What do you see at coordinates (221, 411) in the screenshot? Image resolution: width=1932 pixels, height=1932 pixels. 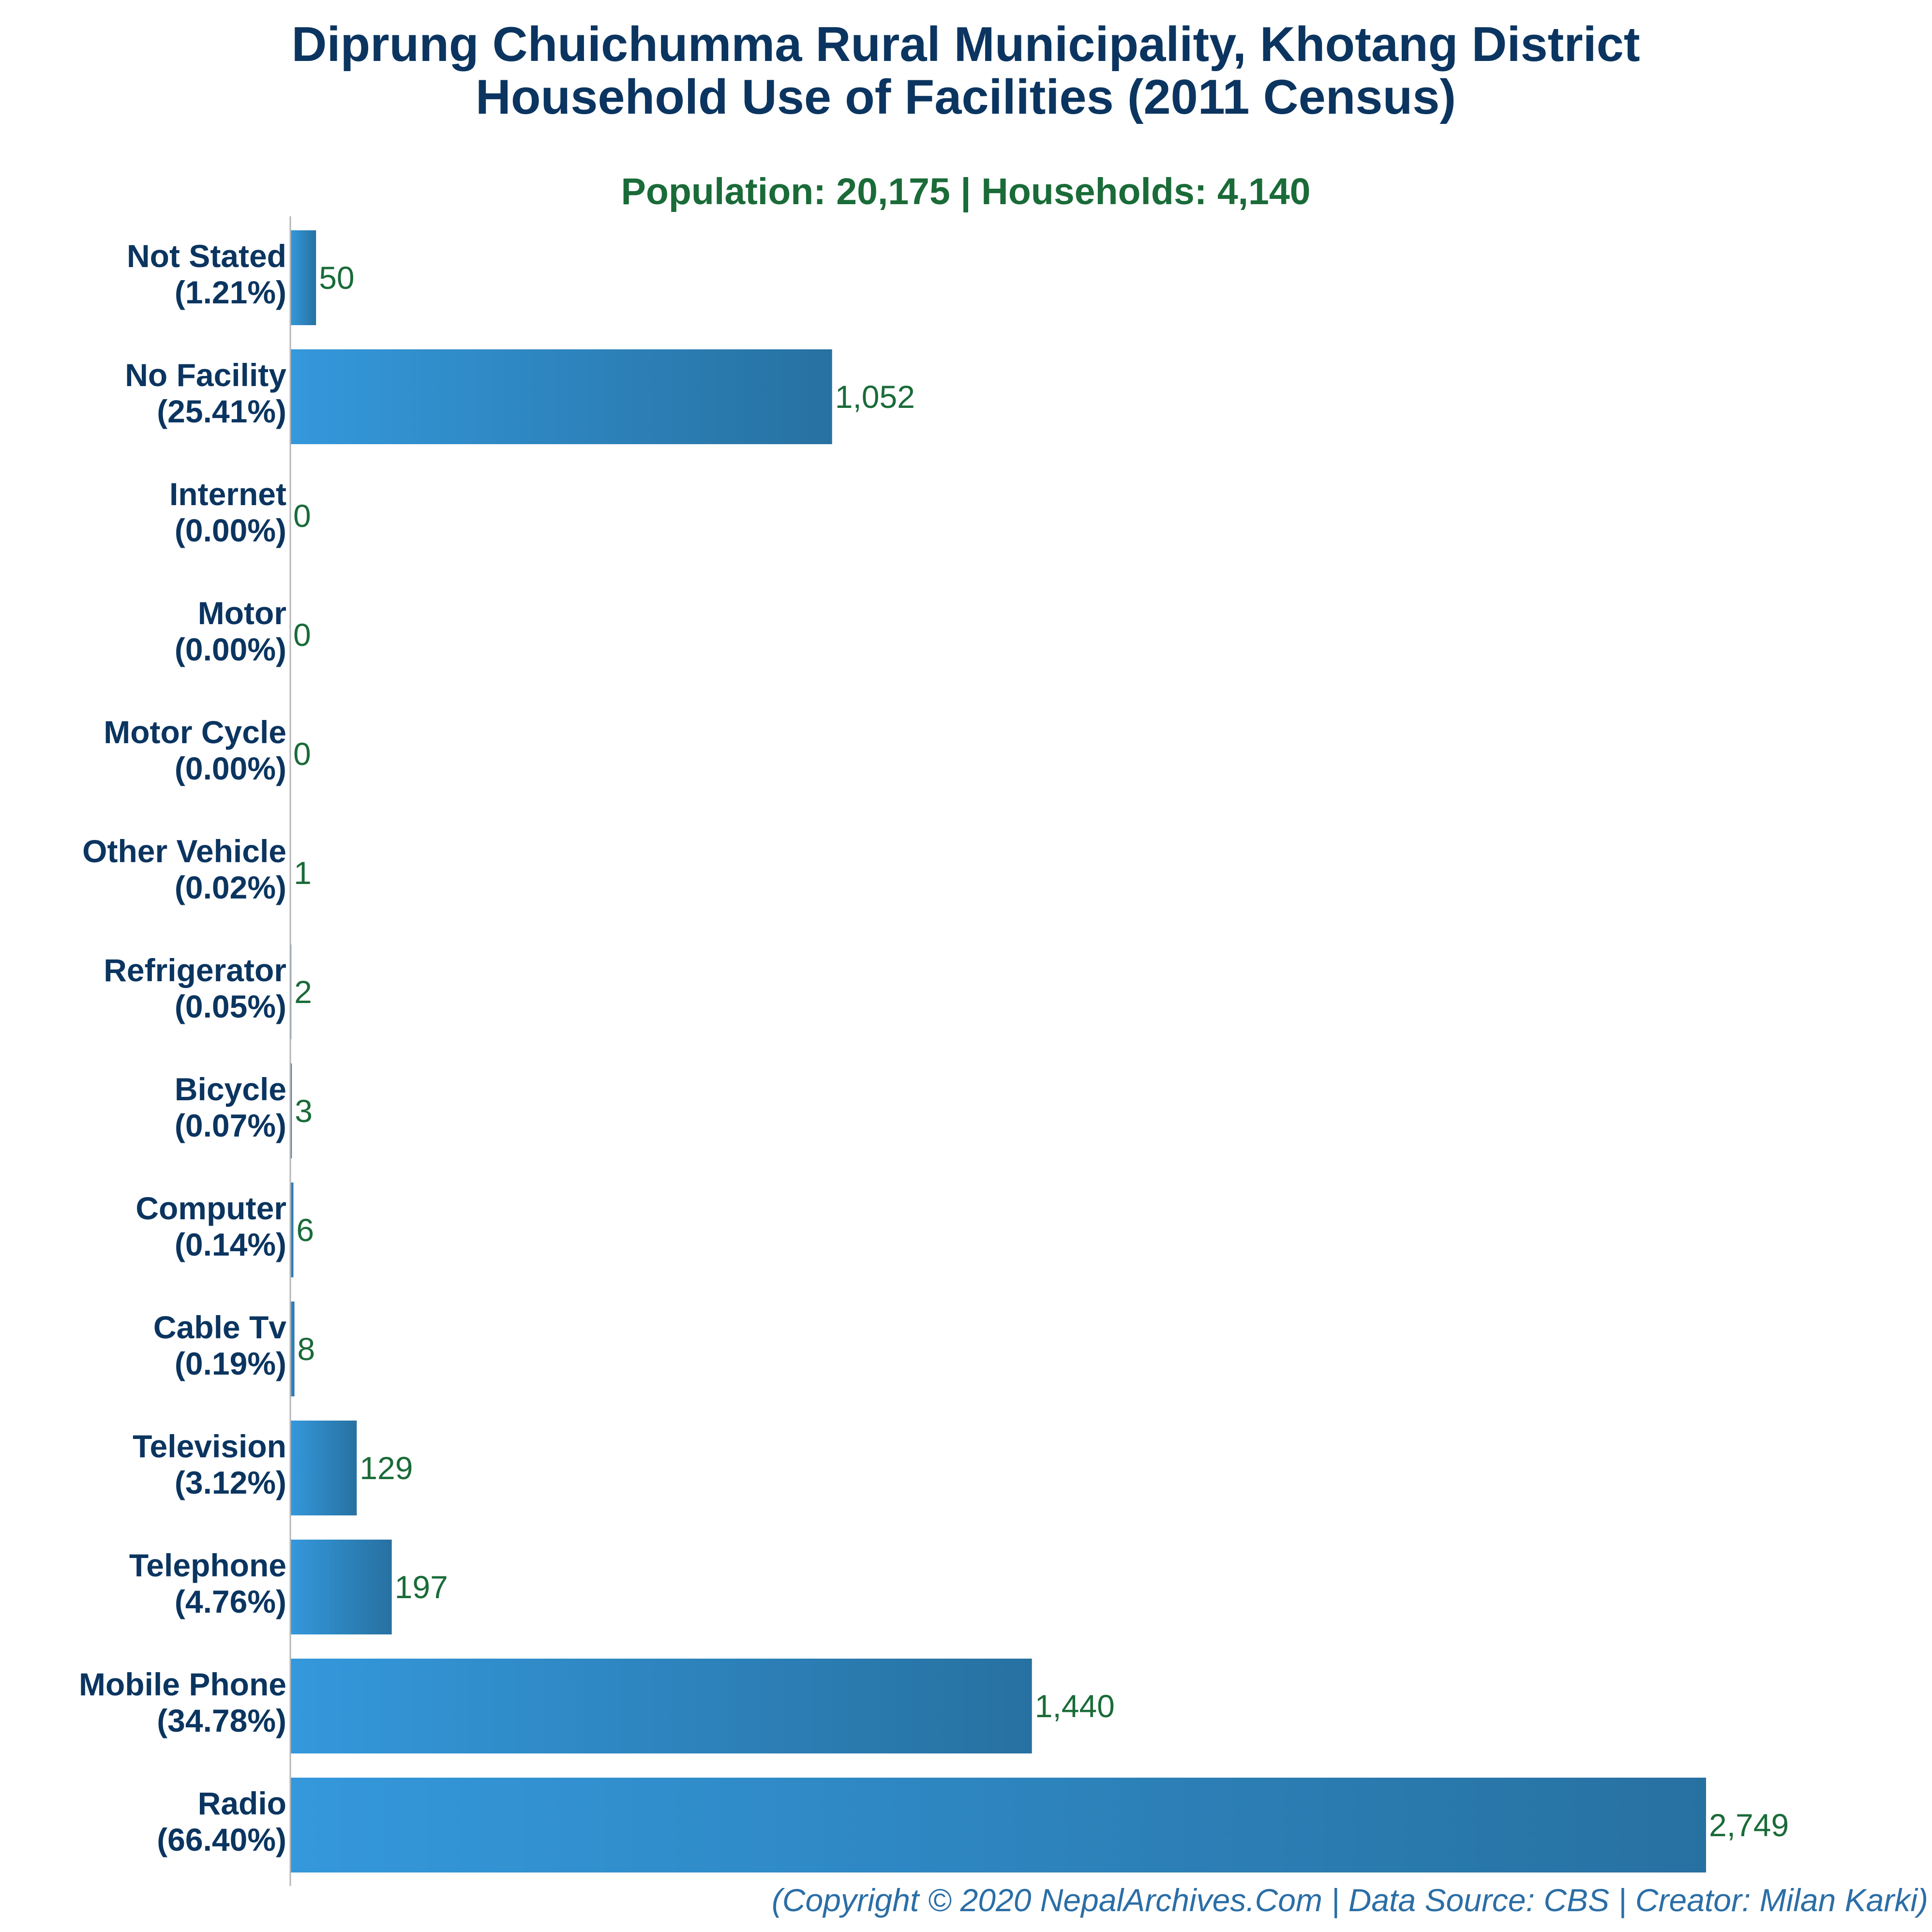 I see `category-percent-no-facility: (25.41%)` at bounding box center [221, 411].